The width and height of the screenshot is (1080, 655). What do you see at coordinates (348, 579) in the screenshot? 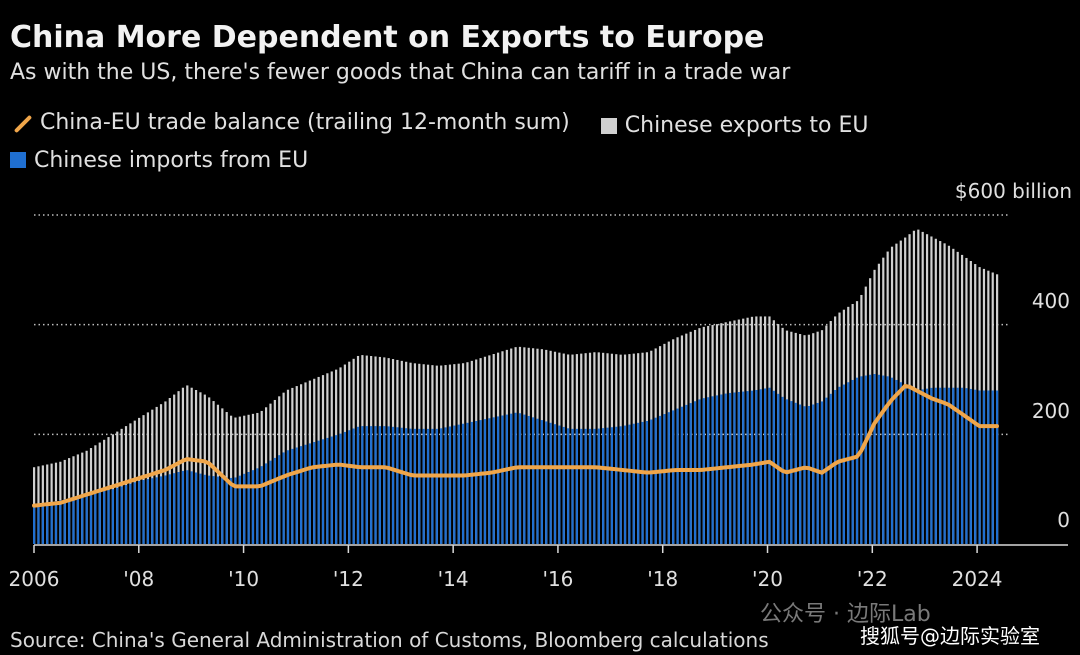
I see `x-tick-label: '12` at bounding box center [348, 579].